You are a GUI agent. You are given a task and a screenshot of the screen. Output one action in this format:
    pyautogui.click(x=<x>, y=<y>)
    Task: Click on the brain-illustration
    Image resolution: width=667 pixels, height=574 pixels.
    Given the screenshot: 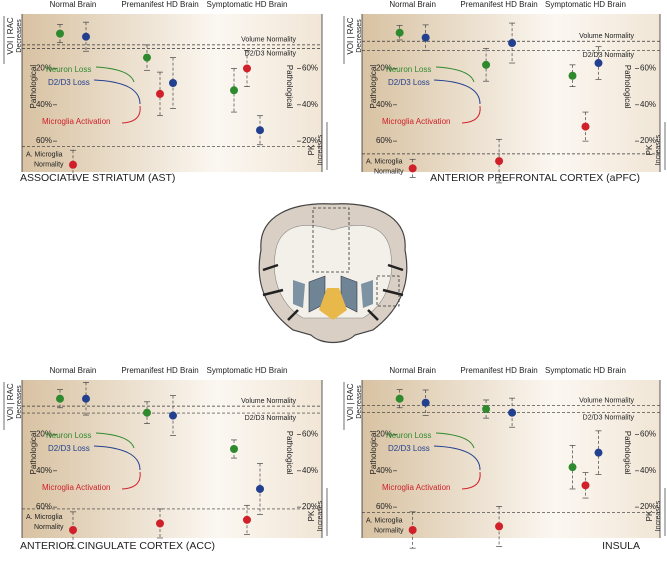 What is the action you would take?
    pyautogui.click(x=333, y=273)
    